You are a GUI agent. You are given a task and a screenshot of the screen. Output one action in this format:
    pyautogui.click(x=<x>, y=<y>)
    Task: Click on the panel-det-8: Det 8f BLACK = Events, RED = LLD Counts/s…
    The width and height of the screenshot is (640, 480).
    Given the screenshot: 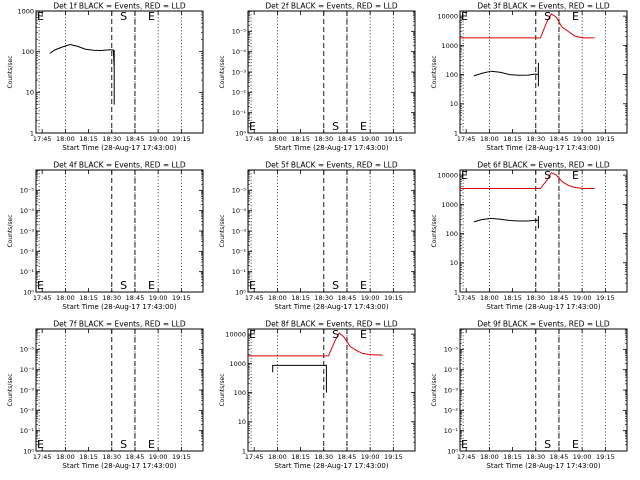 What is the action you would take?
    pyautogui.click(x=317, y=395)
    